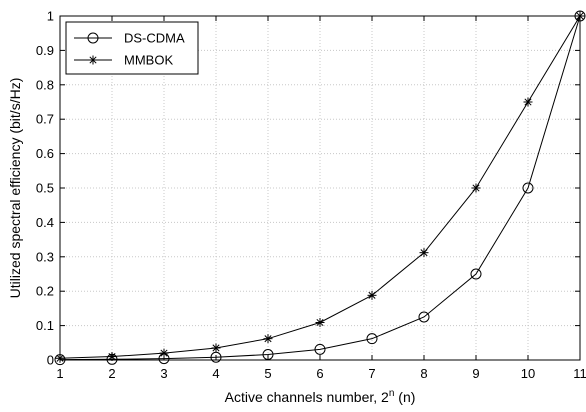 This screenshot has width=586, height=412. Describe the element at coordinates (404, 397) in the screenshot. I see `x-axis-label-suffix: (n)` at that location.